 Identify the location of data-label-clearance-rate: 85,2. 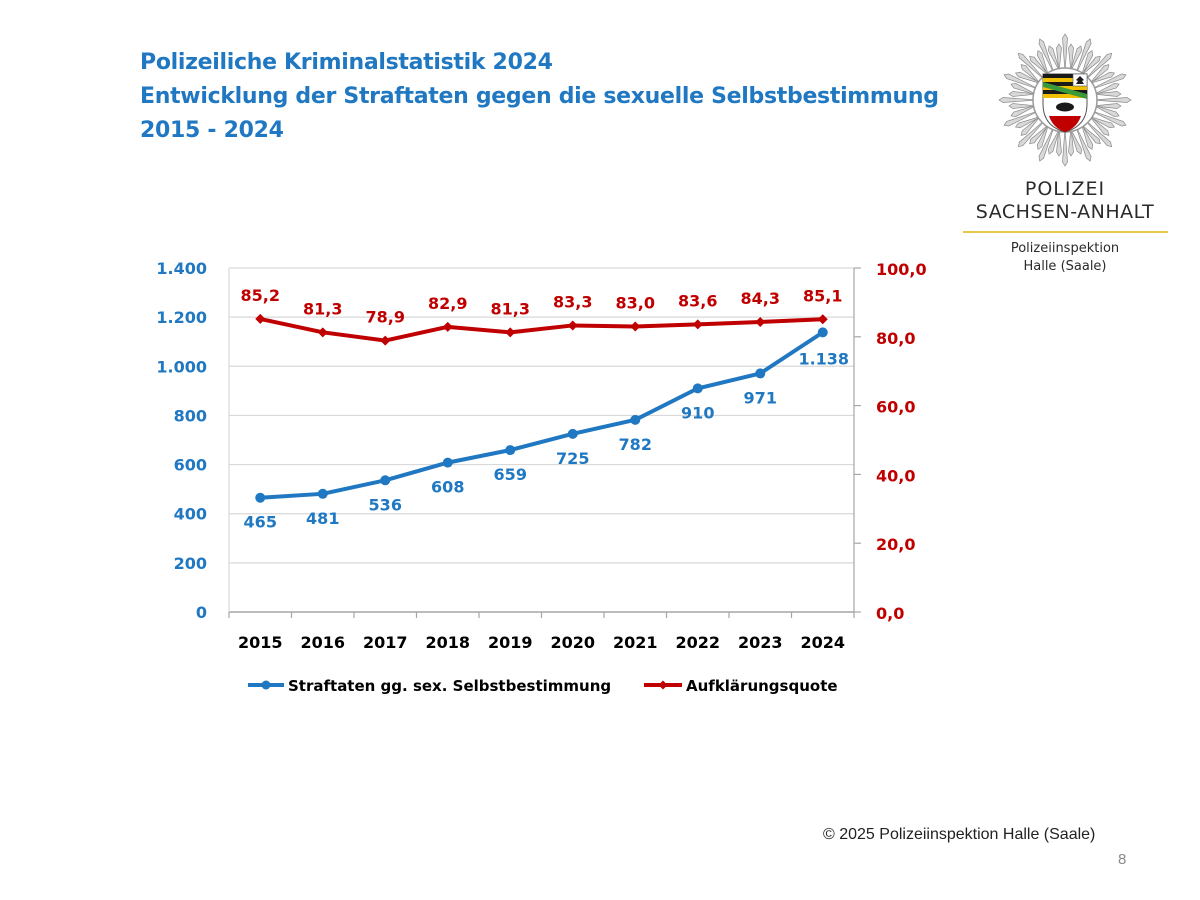
(260, 295).